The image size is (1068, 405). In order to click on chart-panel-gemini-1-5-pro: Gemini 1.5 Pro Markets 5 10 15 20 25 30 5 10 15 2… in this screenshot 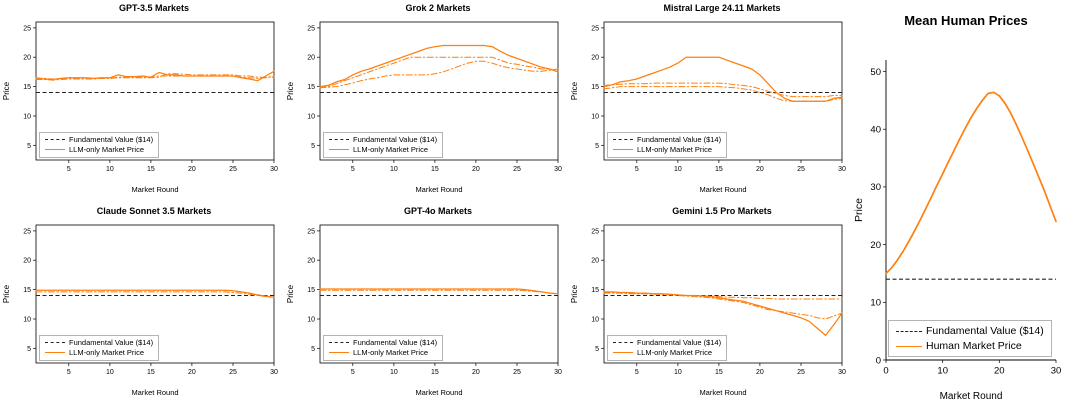, I will do `click(710, 304)`.